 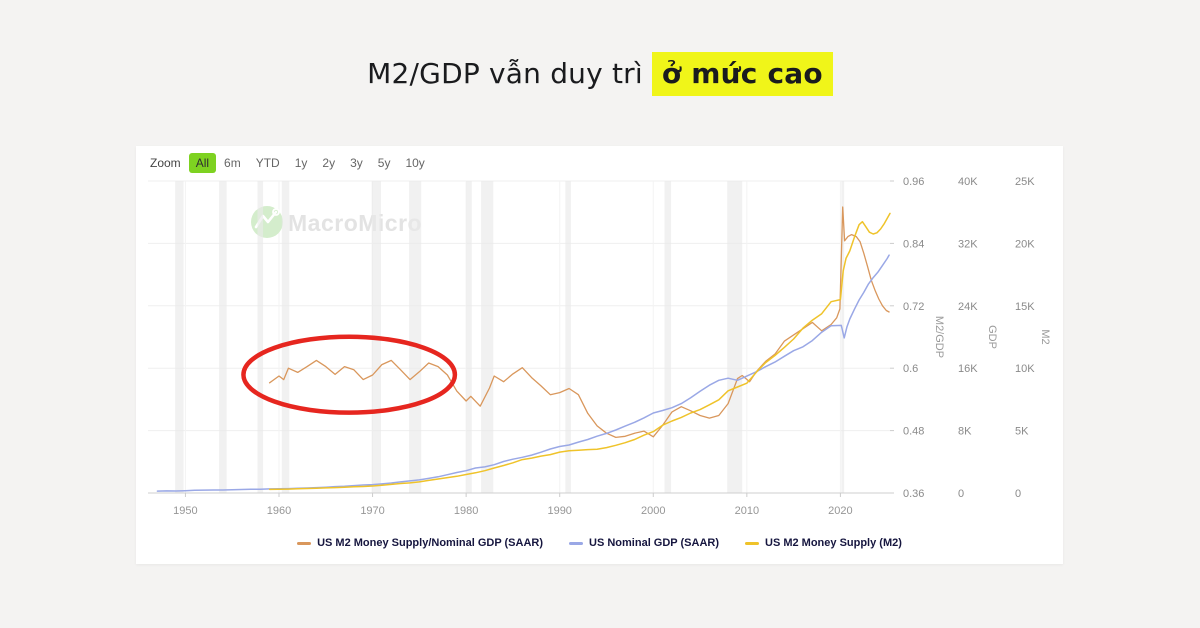 I want to click on right-axis-gdp-tick-label: 40K, so click(x=968, y=182).